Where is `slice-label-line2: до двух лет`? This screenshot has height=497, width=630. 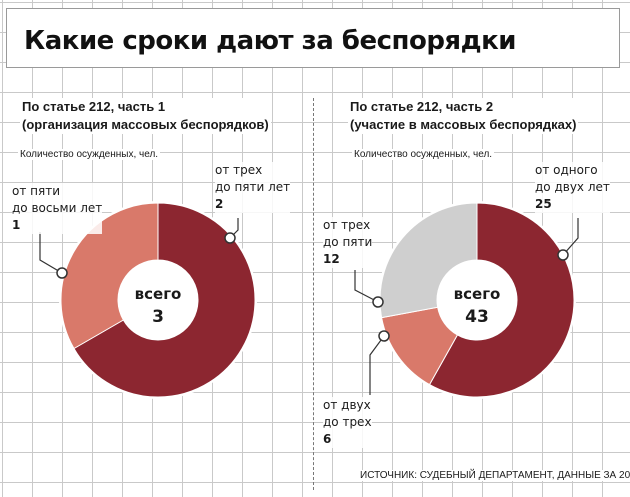 slice-label-line2: до двух лет is located at coordinates (572, 187).